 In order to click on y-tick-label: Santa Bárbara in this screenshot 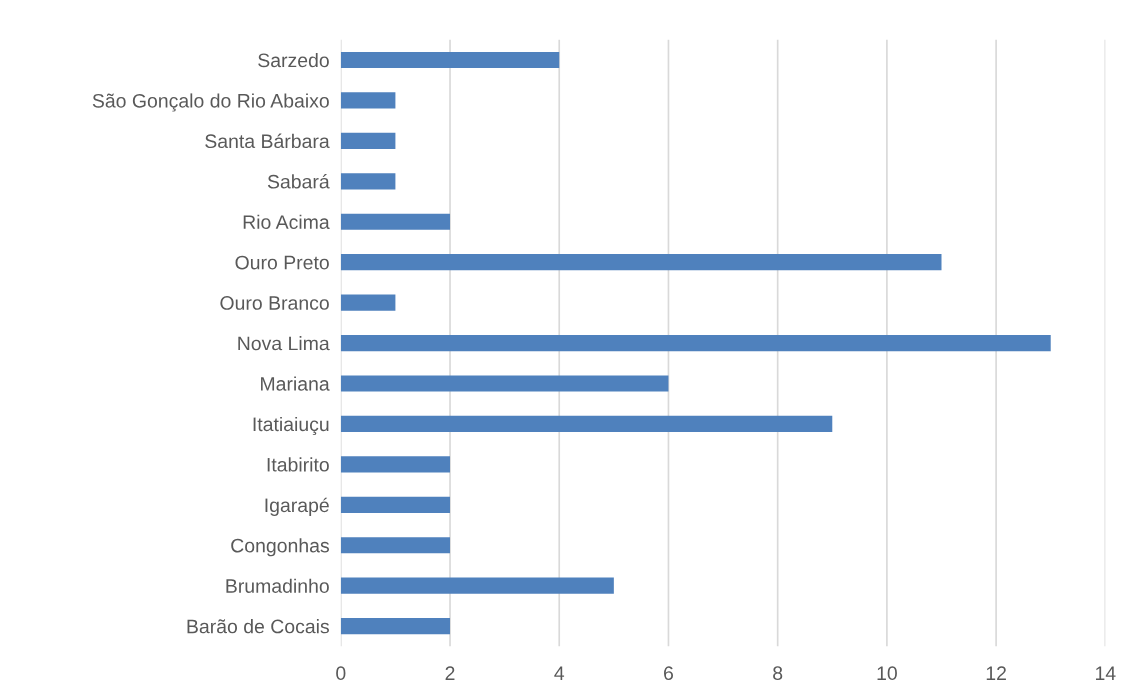, I will do `click(267, 141)`.